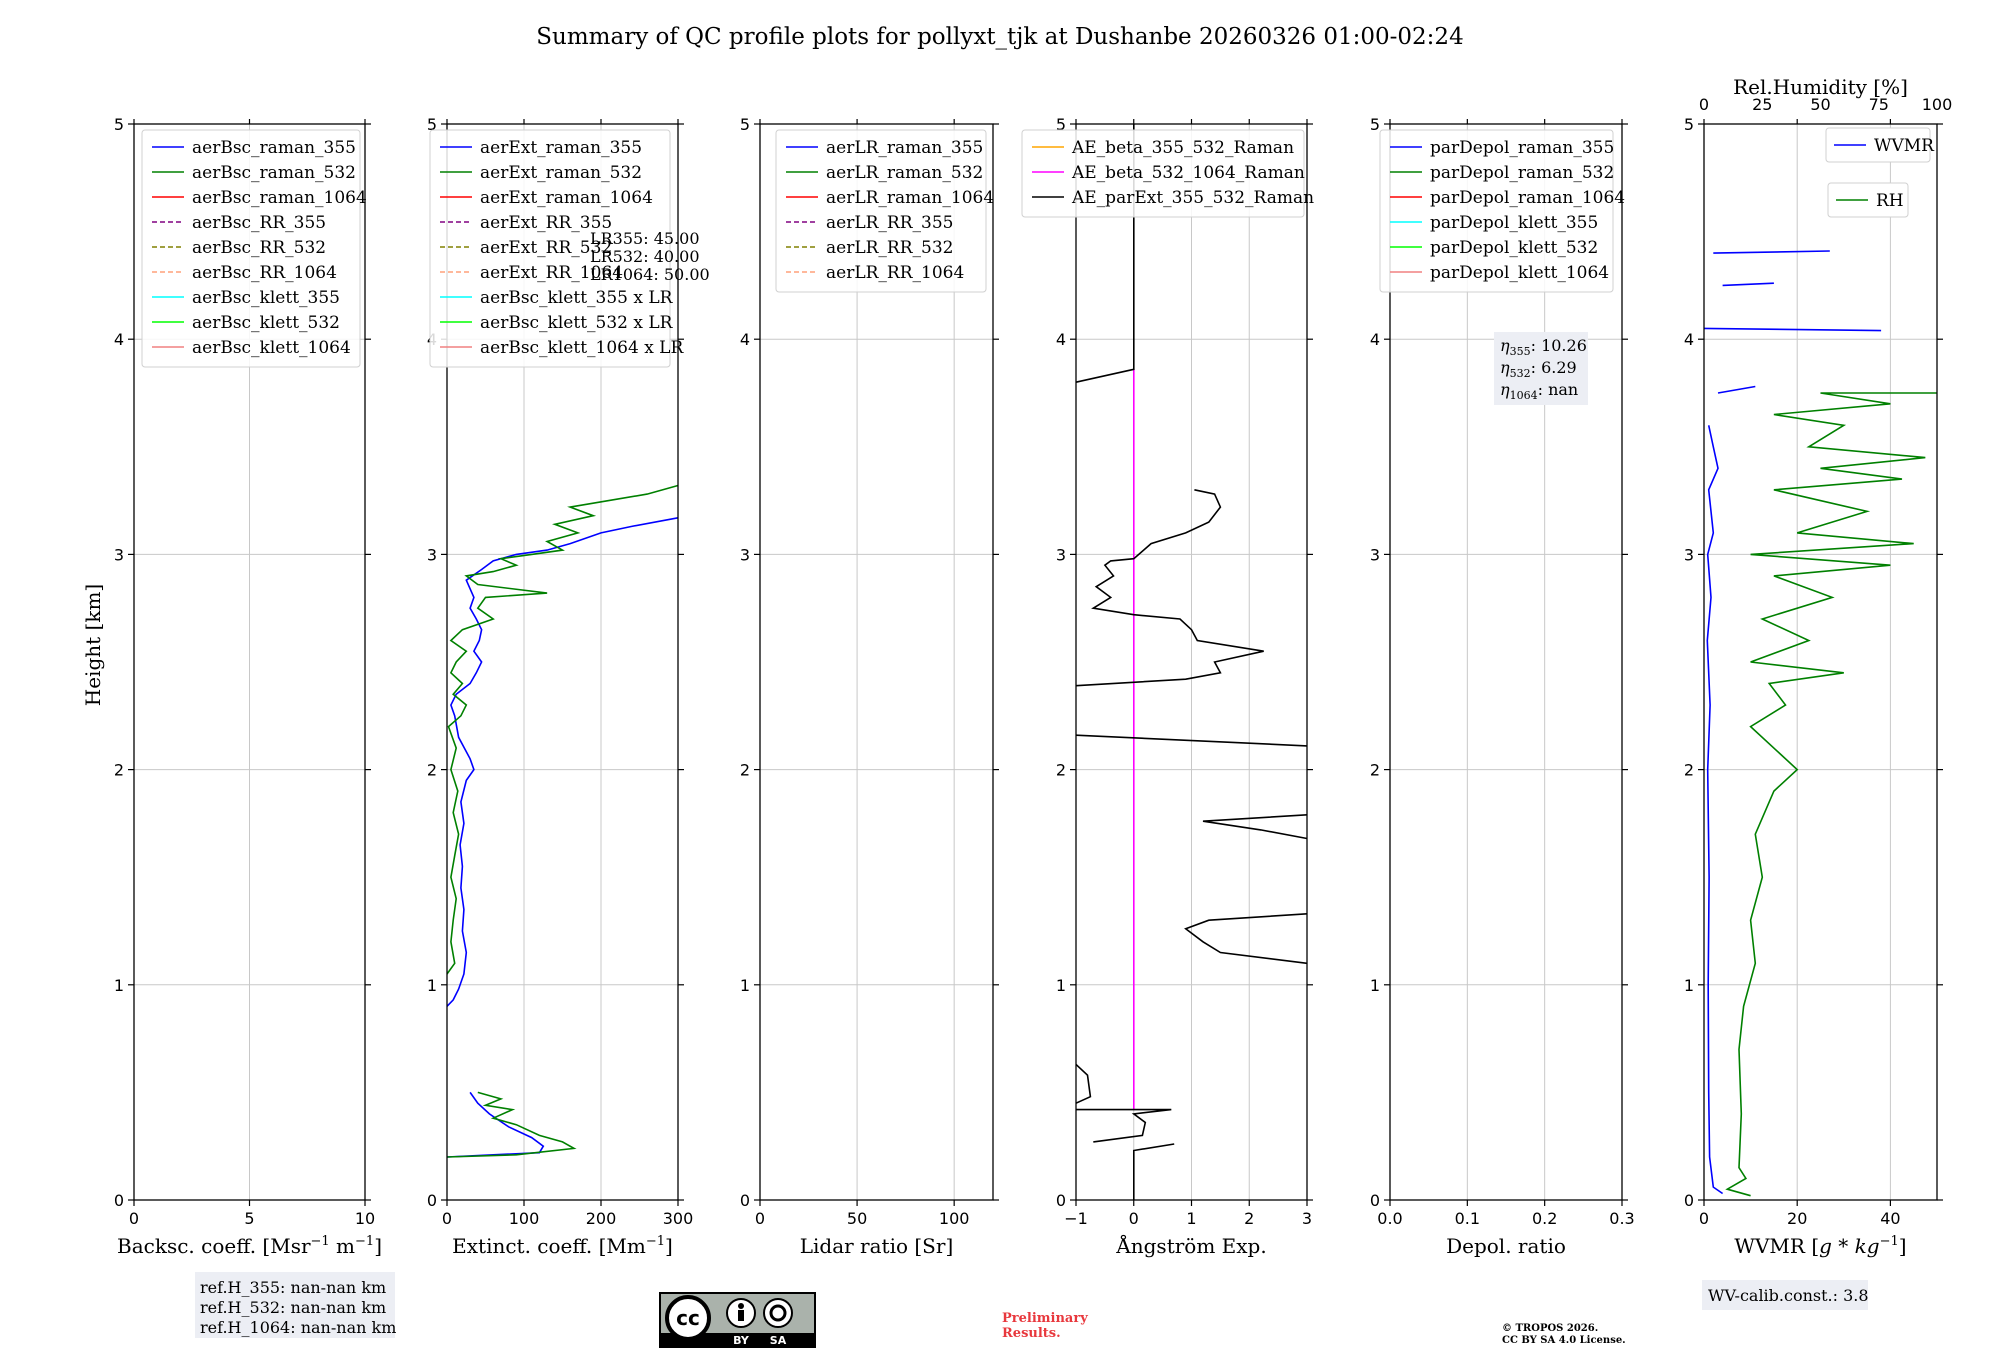 This screenshot has height=1360, width=2000. What do you see at coordinates (1564, 1340) in the screenshot?
I see `copyright-line2: CC BY SA 4.0 License.` at bounding box center [1564, 1340].